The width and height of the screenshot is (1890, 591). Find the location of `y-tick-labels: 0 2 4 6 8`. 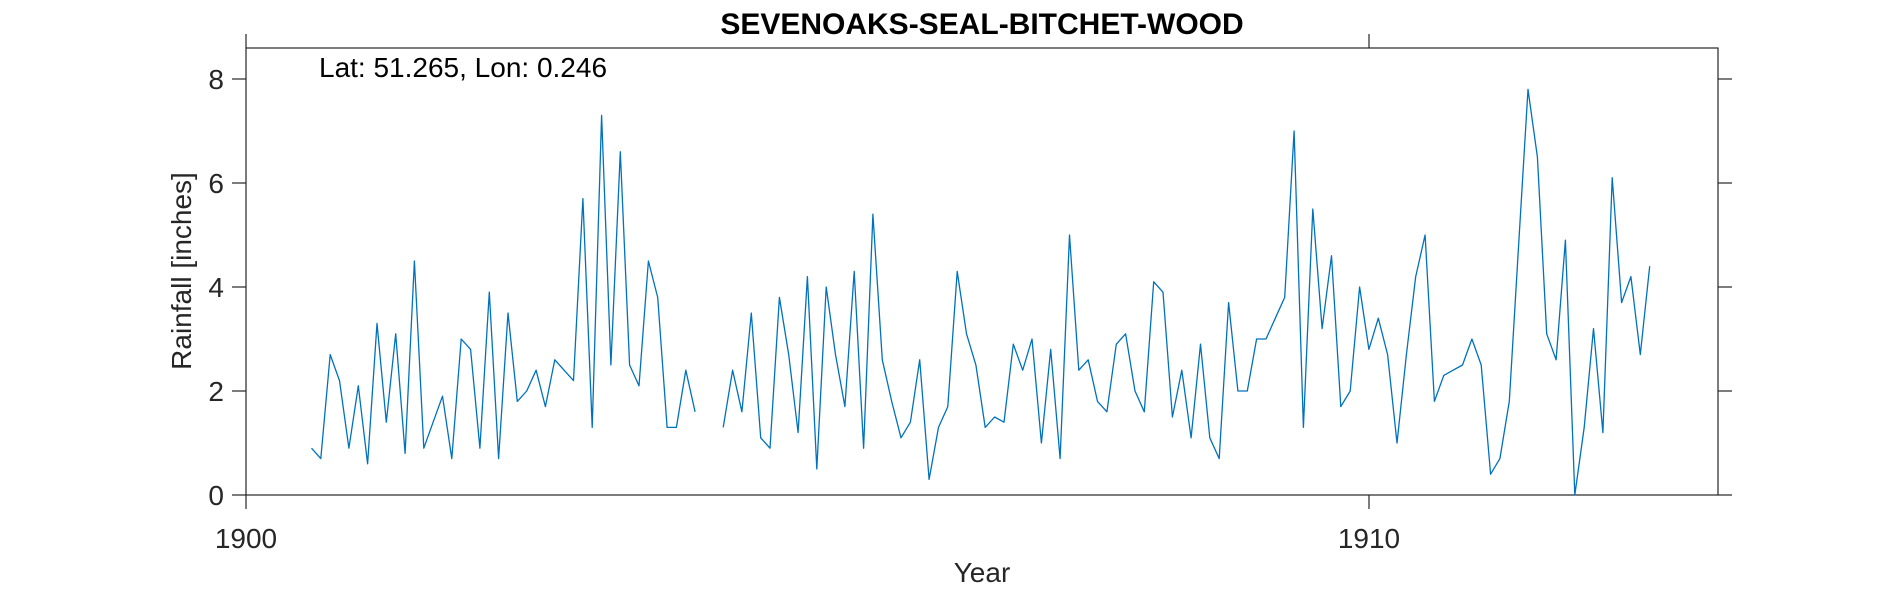

y-tick-labels: 0 2 4 6 8 is located at coordinates (216, 287).